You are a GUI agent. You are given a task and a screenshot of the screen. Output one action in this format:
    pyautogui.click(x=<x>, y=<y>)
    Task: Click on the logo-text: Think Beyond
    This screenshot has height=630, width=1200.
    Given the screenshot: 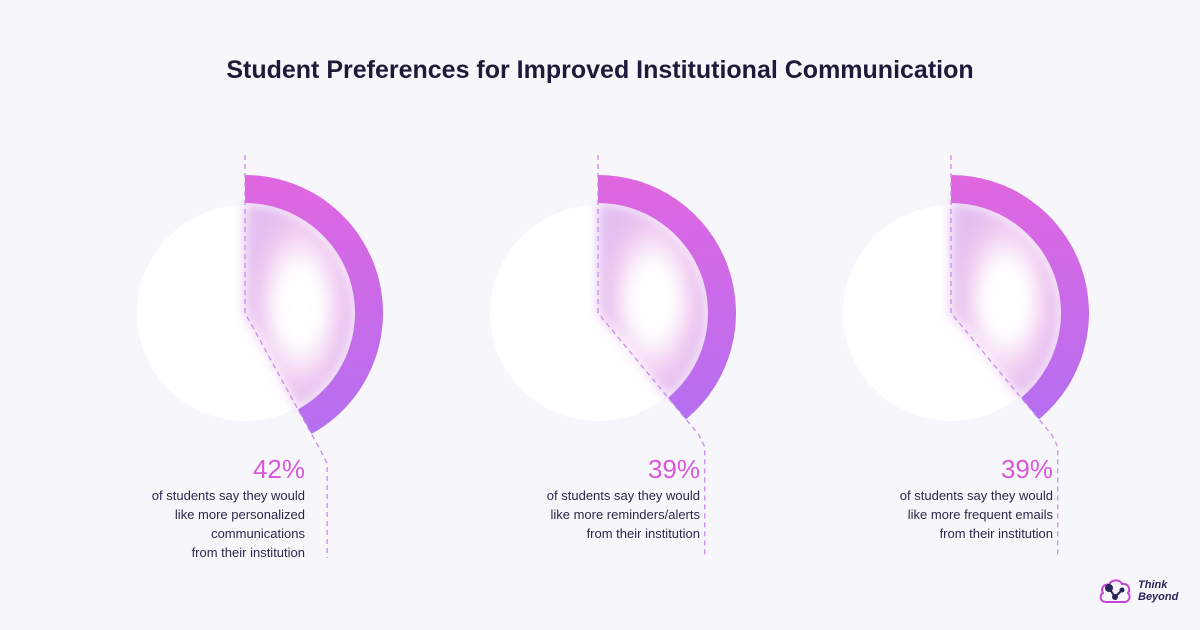 What is the action you would take?
    pyautogui.click(x=1158, y=591)
    